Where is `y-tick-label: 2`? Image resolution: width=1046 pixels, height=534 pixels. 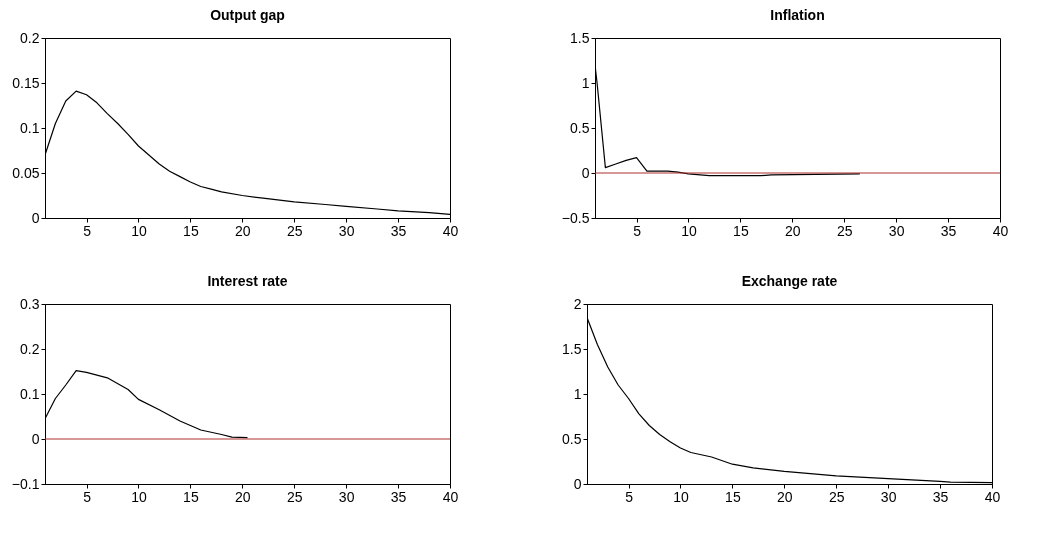
y-tick-label: 2 is located at coordinates (577, 303).